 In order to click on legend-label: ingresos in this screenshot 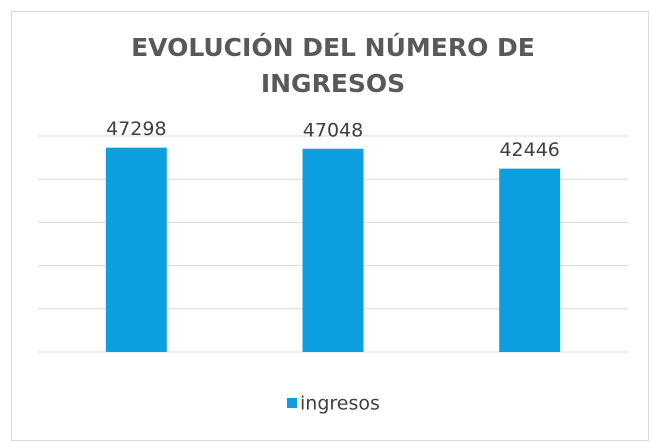, I will do `click(340, 404)`.